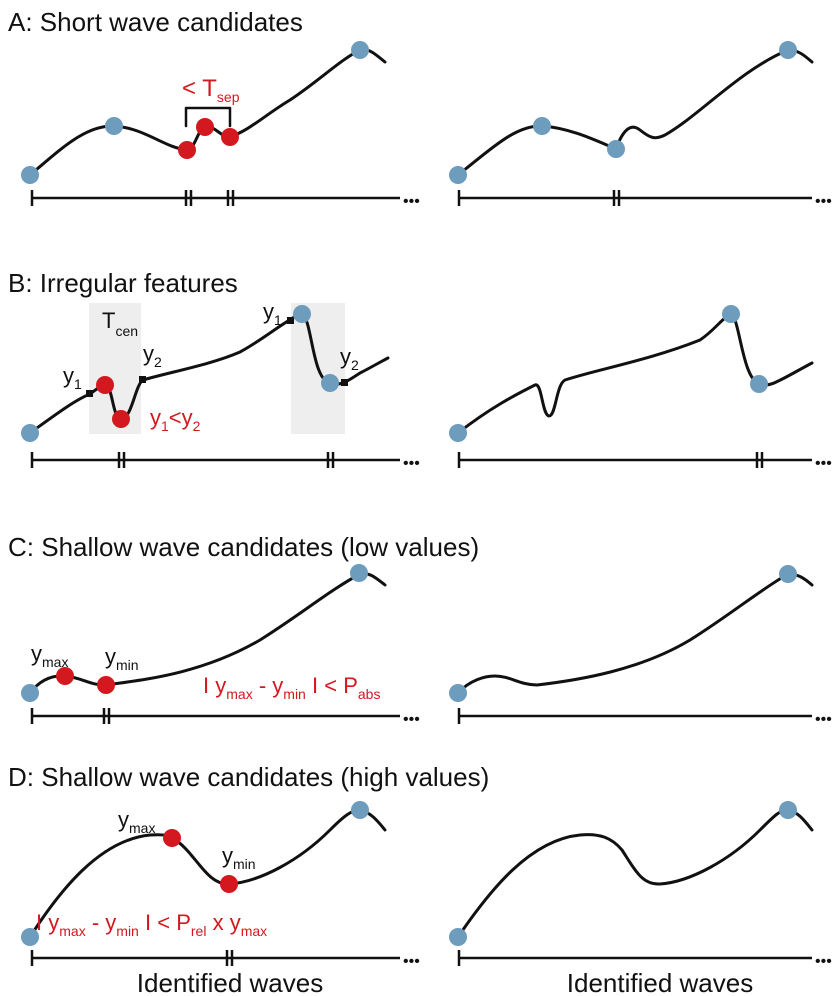  Describe the element at coordinates (215, 716) in the screenshot. I see `panel-c-left-axis` at that location.